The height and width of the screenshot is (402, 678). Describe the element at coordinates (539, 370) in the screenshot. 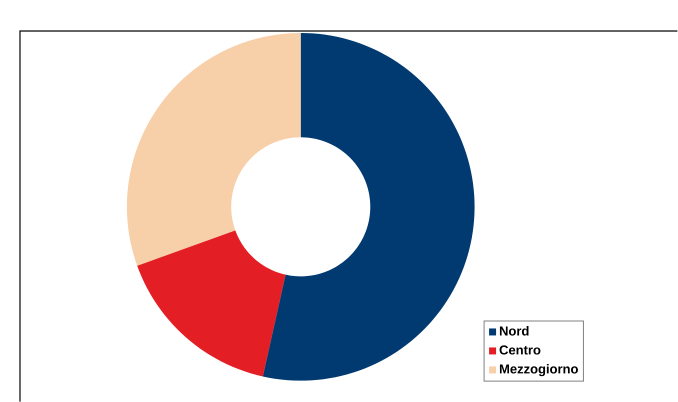

I see `legend-label: Mezzogiorno` at that location.